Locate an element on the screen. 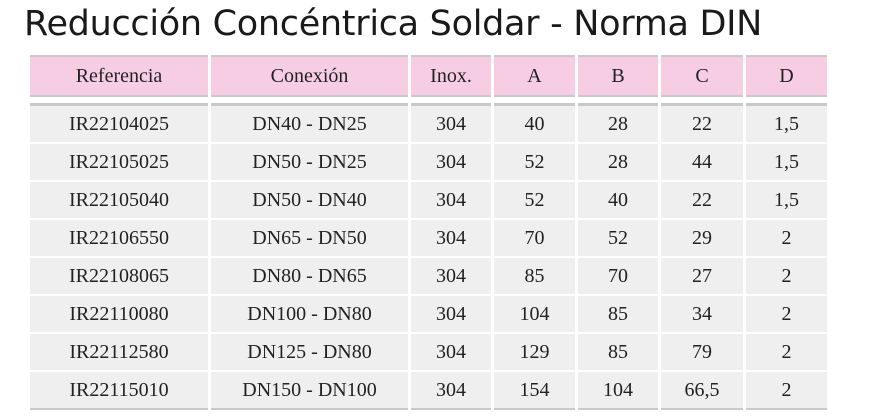  cell-c: 27 is located at coordinates (702, 277).